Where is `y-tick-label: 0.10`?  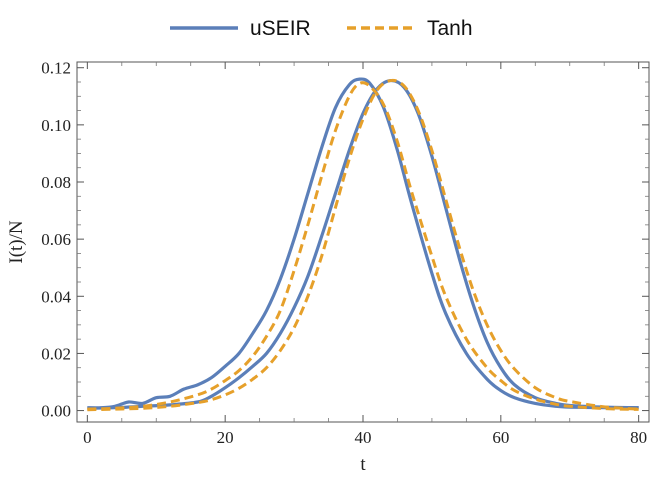 y-tick-label: 0.10 is located at coordinates (56, 125).